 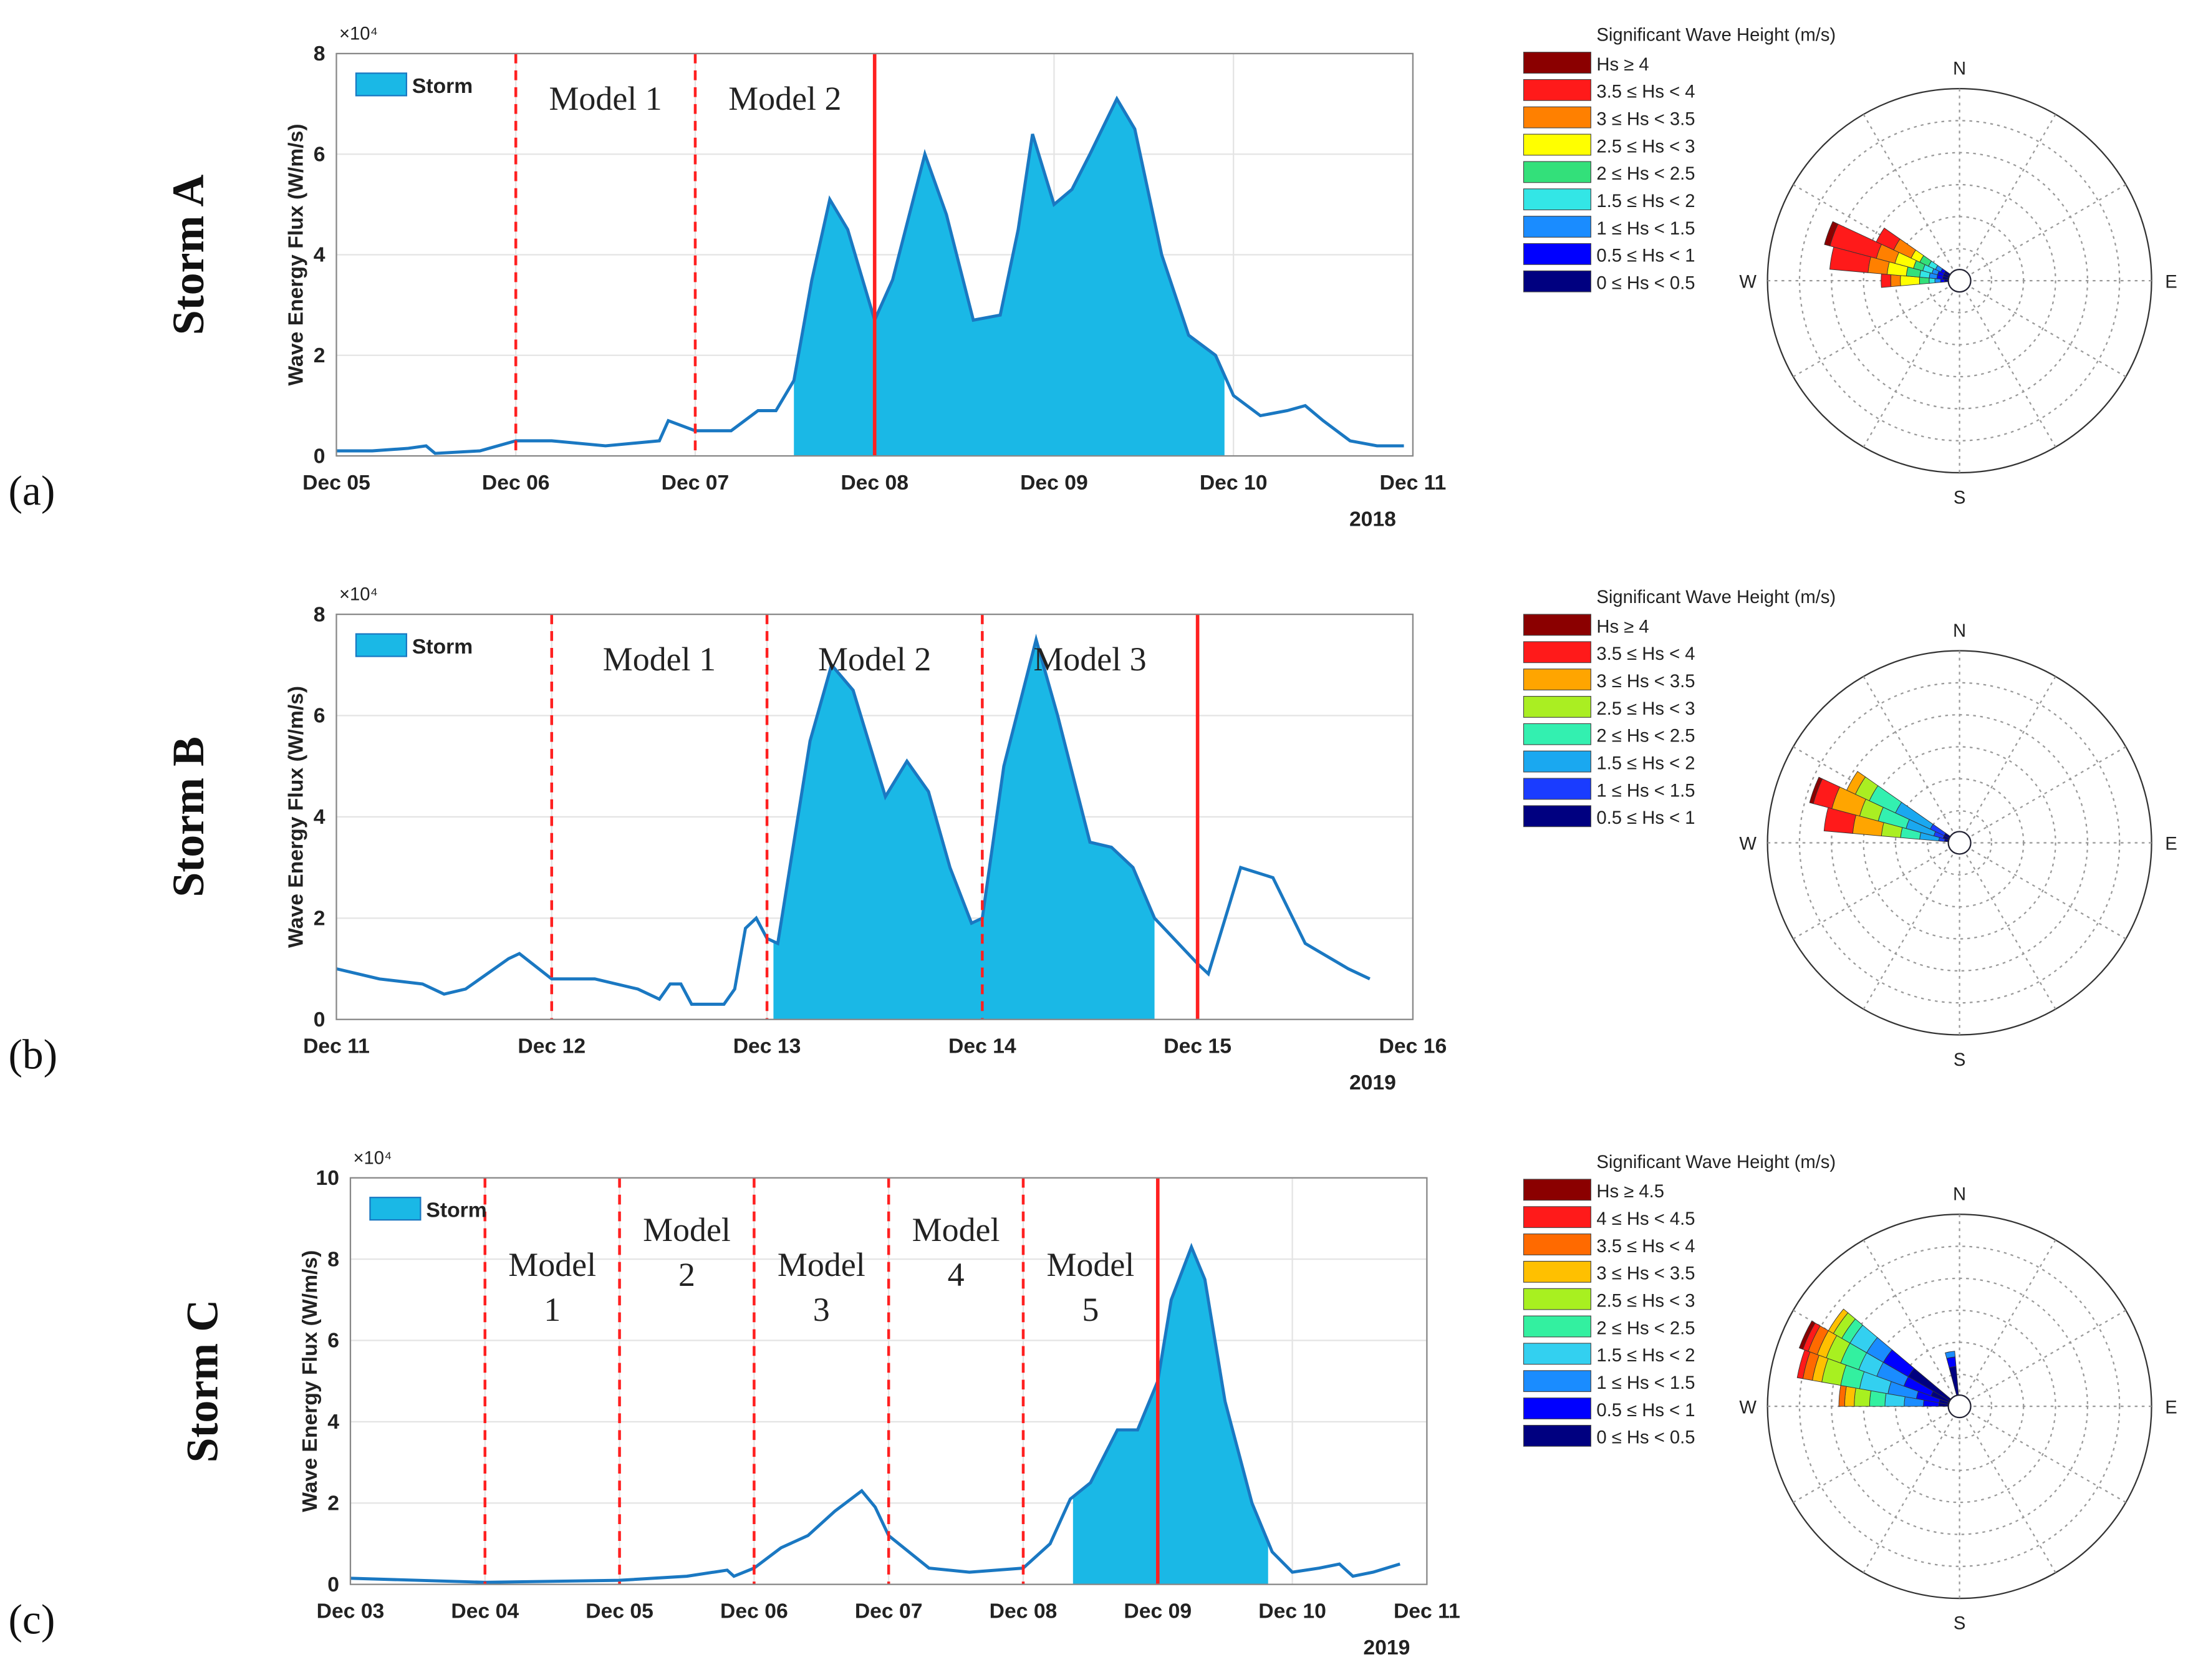 I want to click on legend-label: Hs ≥ 4.5, so click(x=1630, y=1192).